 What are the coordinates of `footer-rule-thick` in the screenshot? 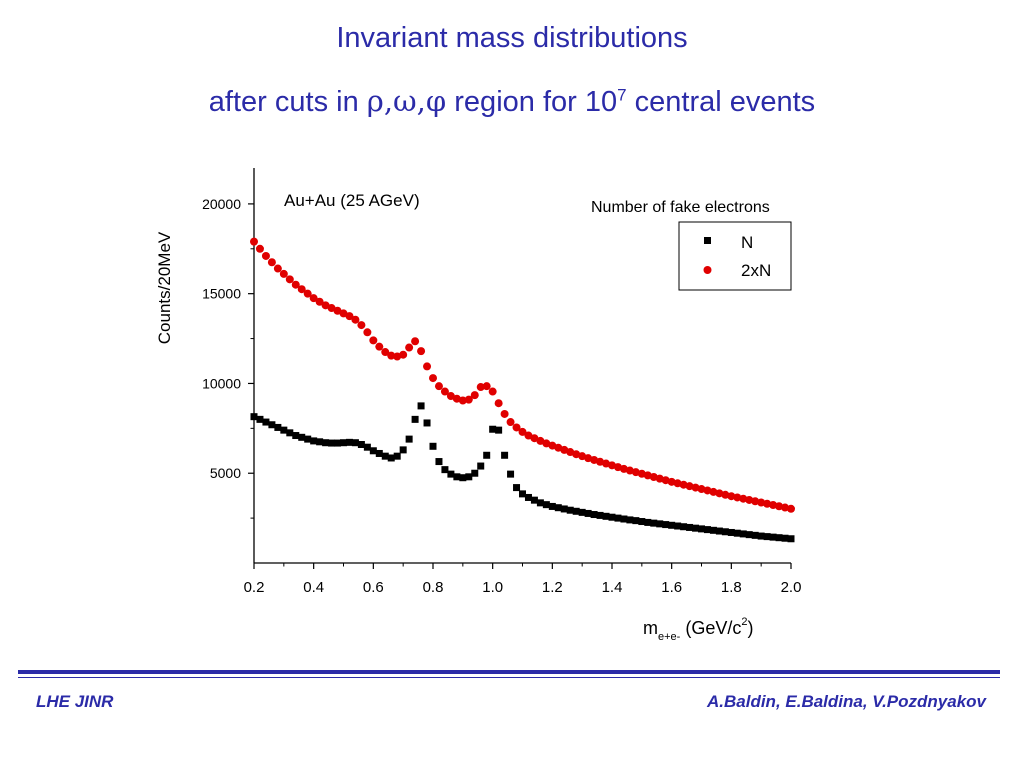 It's located at (509, 672).